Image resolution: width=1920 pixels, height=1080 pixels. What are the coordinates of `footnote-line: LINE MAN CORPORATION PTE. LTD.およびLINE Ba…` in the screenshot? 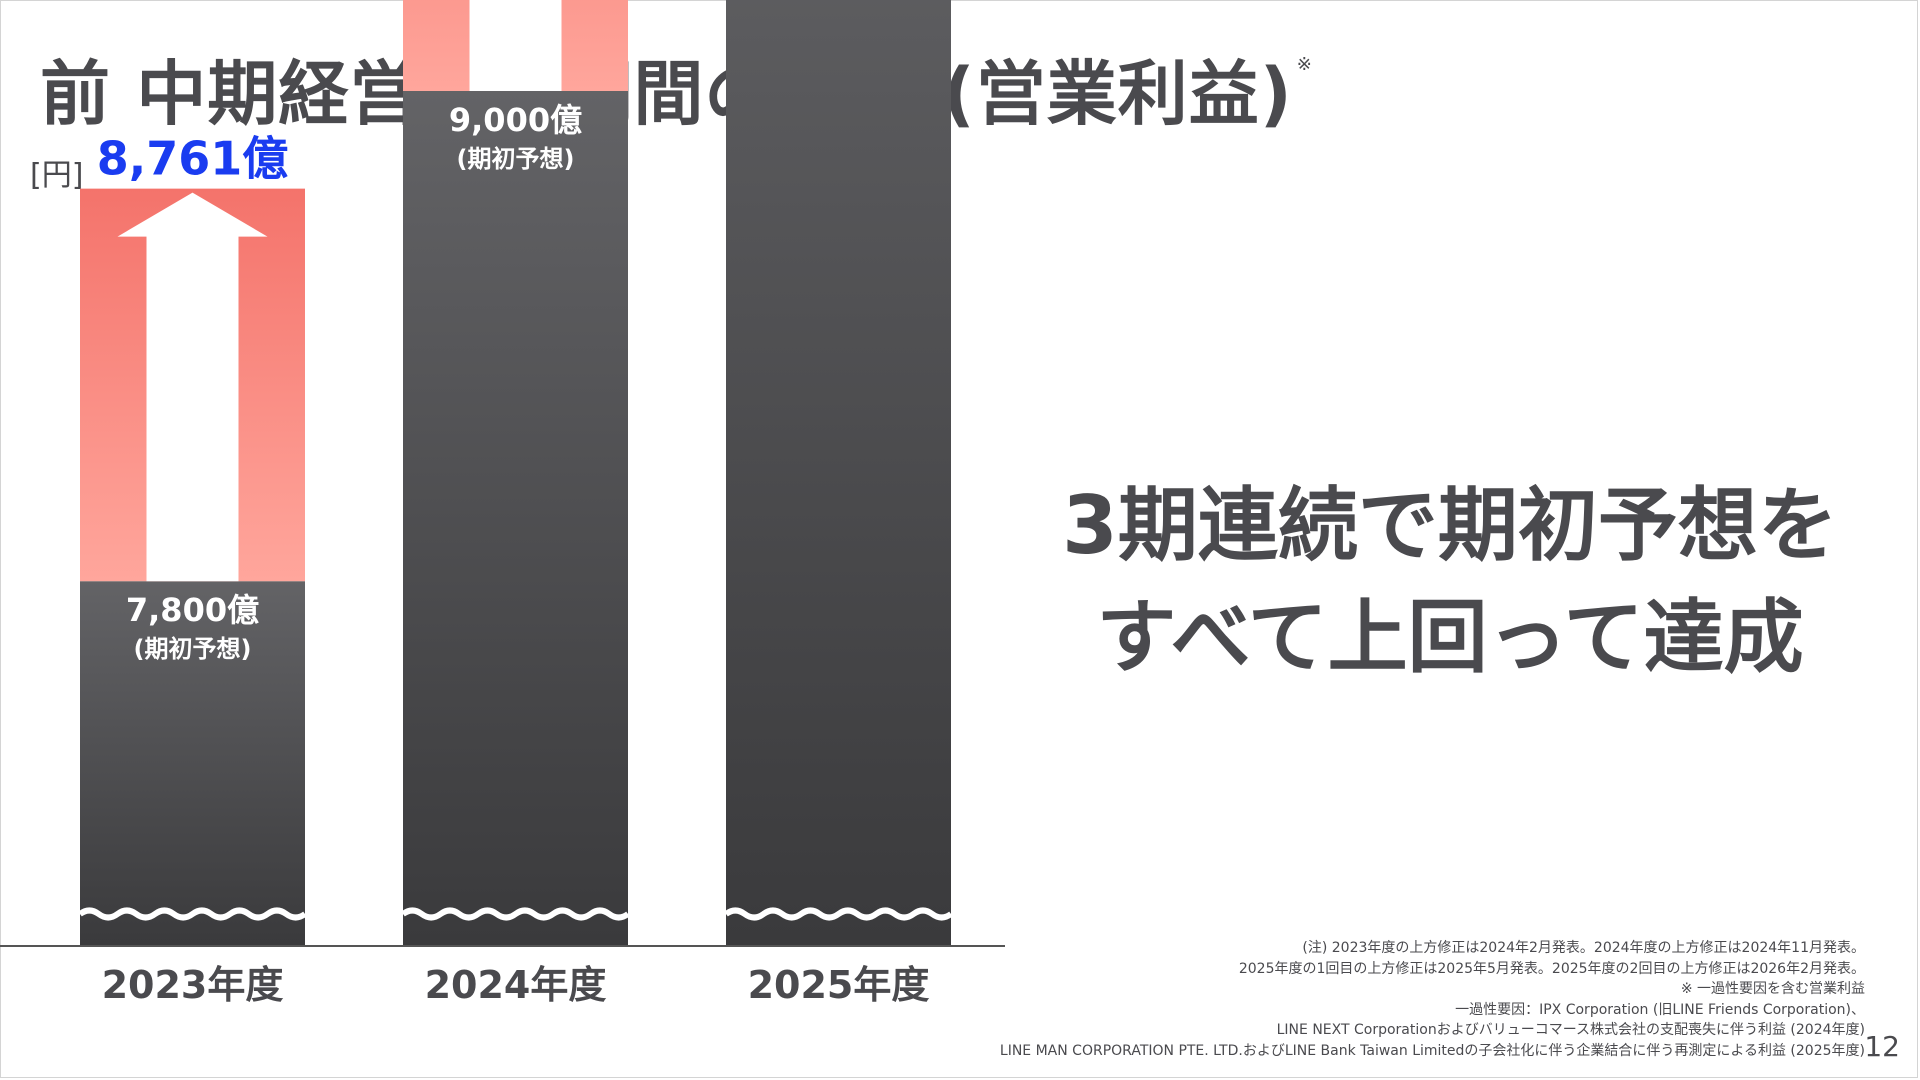 It's located at (1432, 1050).